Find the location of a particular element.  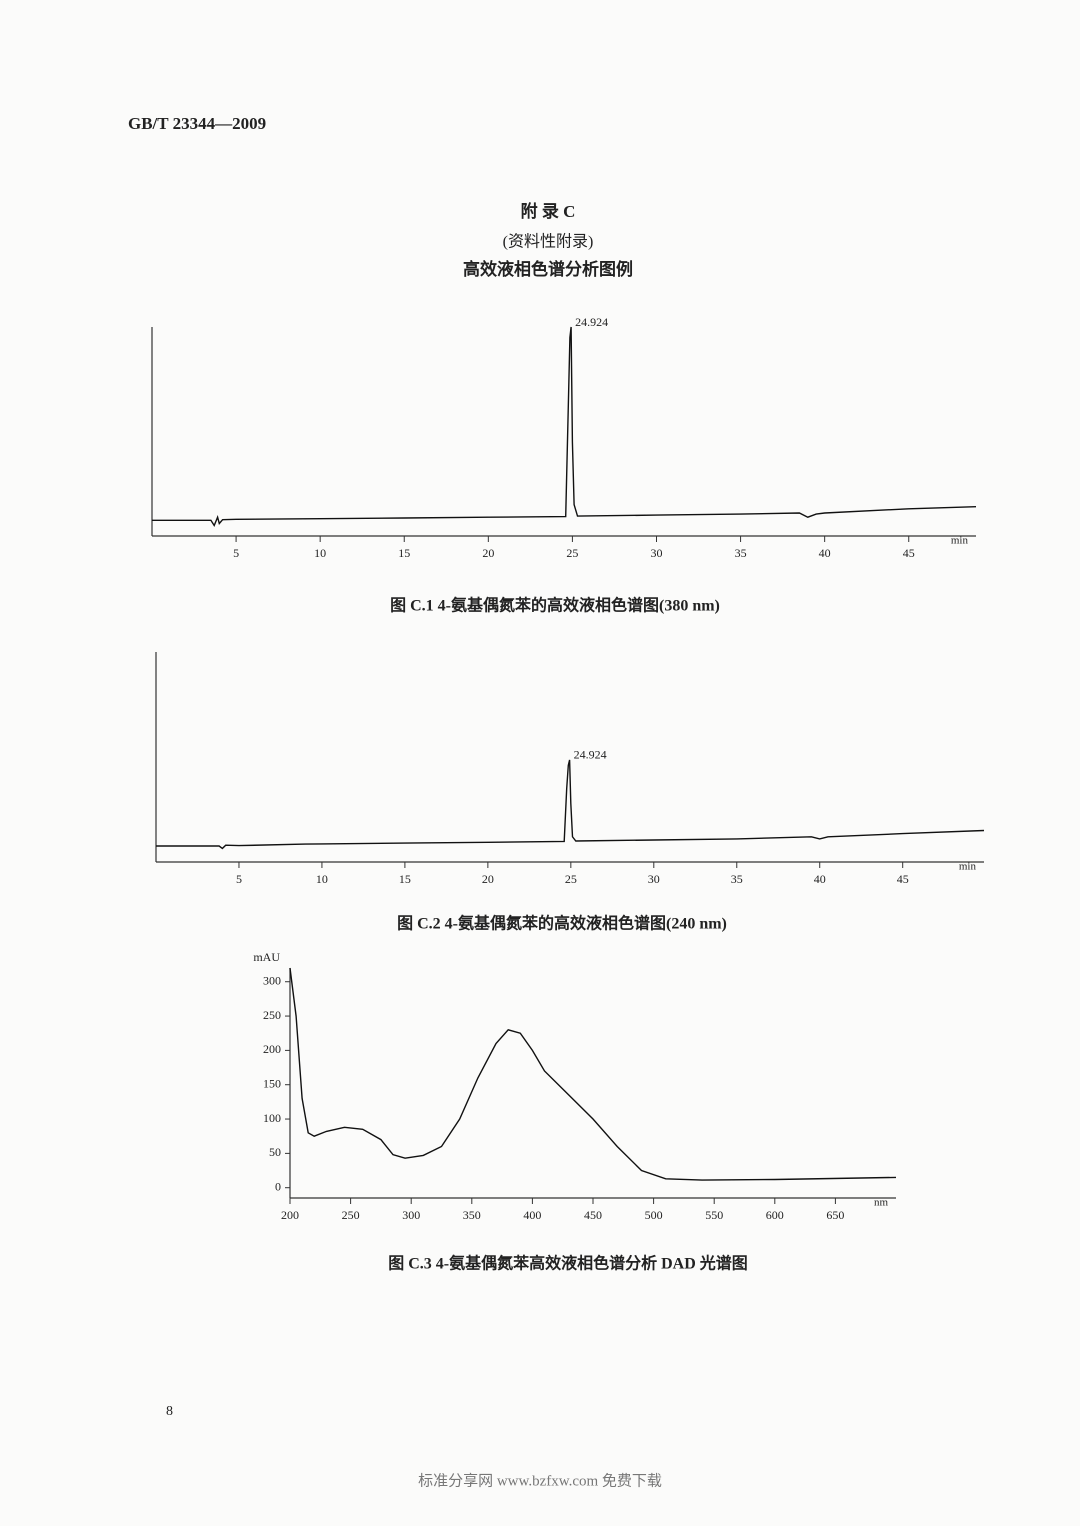

y-axis-unit: mAU is located at coordinates (266, 957).